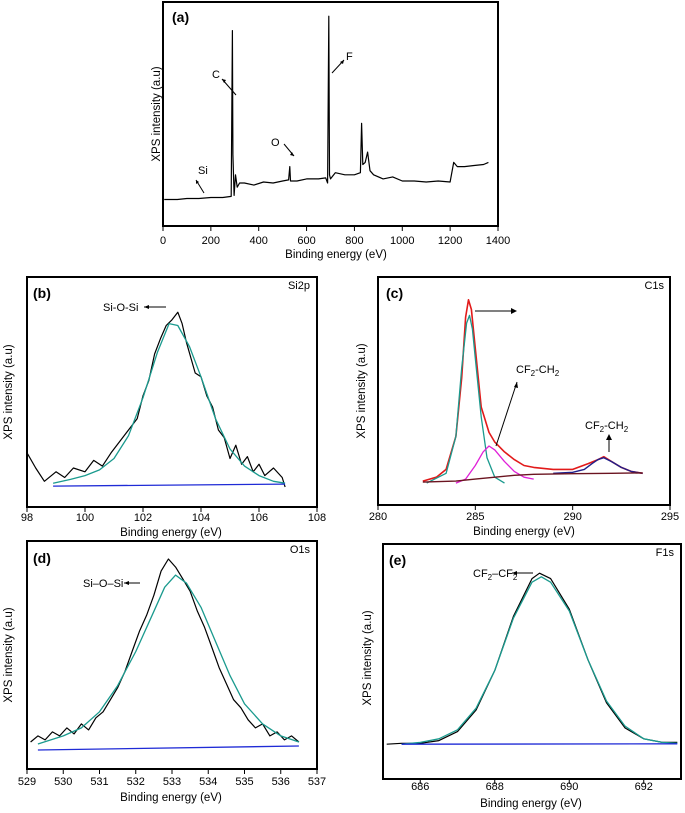  What do you see at coordinates (450, 241) in the screenshot?
I see `x-tick-label: 1200` at bounding box center [450, 241].